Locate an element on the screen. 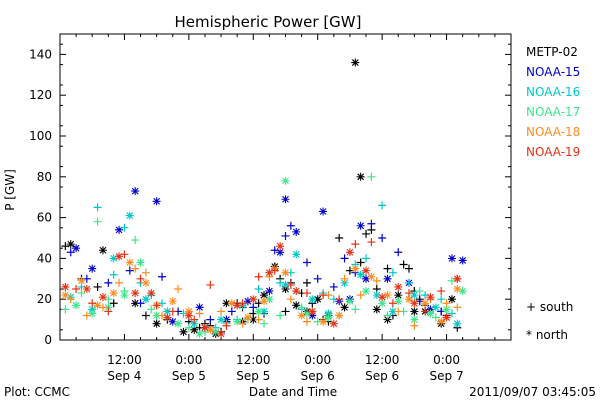 This screenshot has height=400, width=600. chart-title: Hemispheric Power [GW] is located at coordinates (268, 22).